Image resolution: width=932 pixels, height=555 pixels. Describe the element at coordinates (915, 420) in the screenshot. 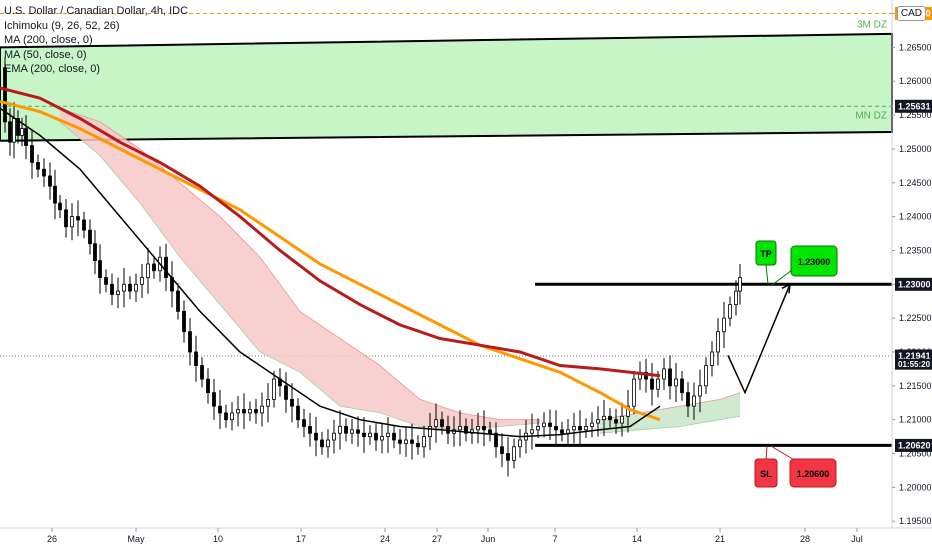

I see `y-tick-label: 1.21000` at that location.